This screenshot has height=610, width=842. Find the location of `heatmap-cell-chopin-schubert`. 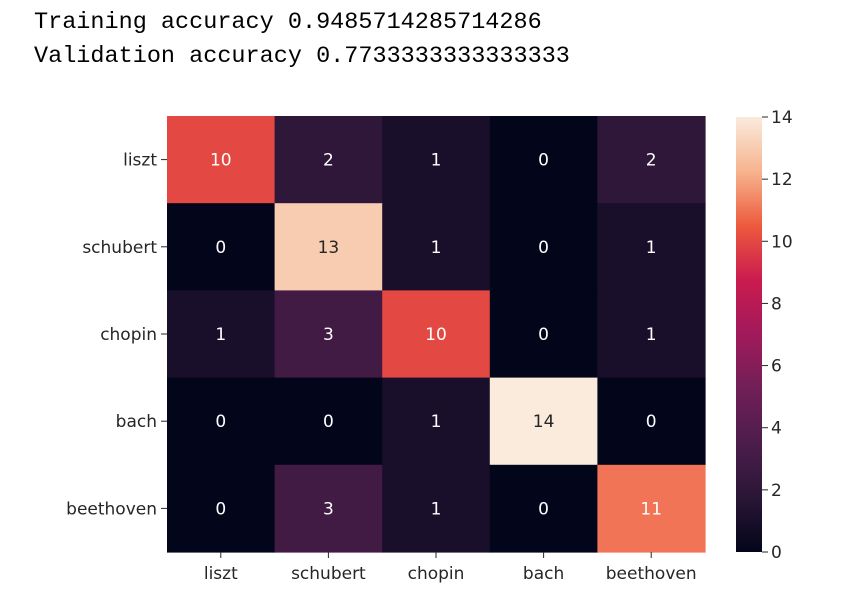

heatmap-cell-chopin-schubert is located at coordinates (328, 334).